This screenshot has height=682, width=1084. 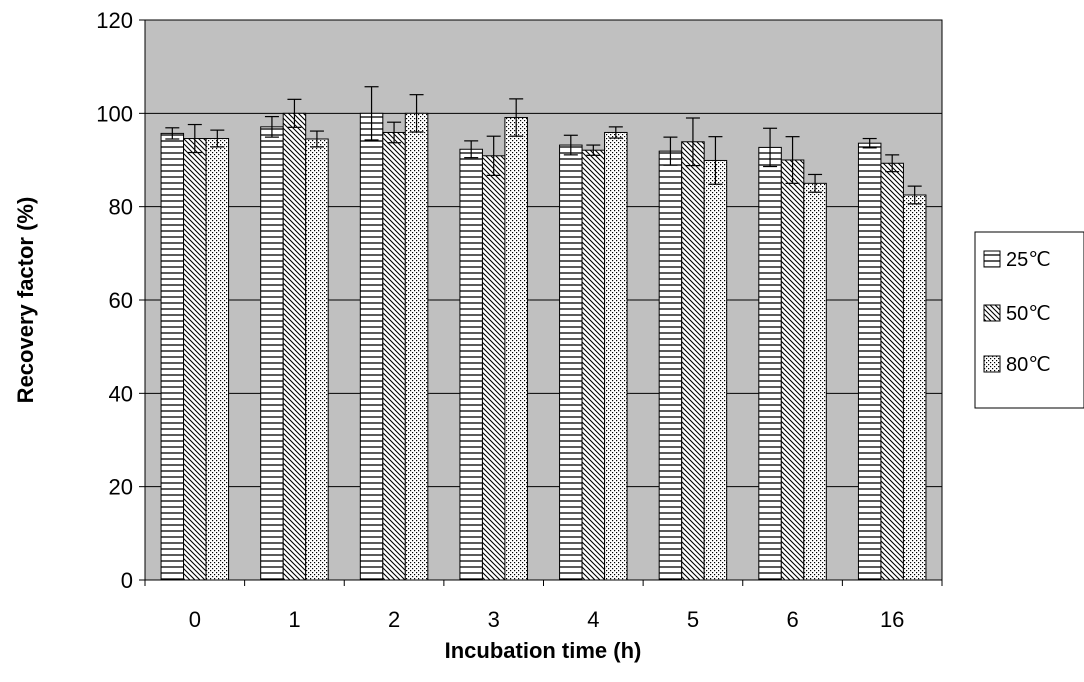 I want to click on y-tick-label-120: 120, so click(x=114, y=20).